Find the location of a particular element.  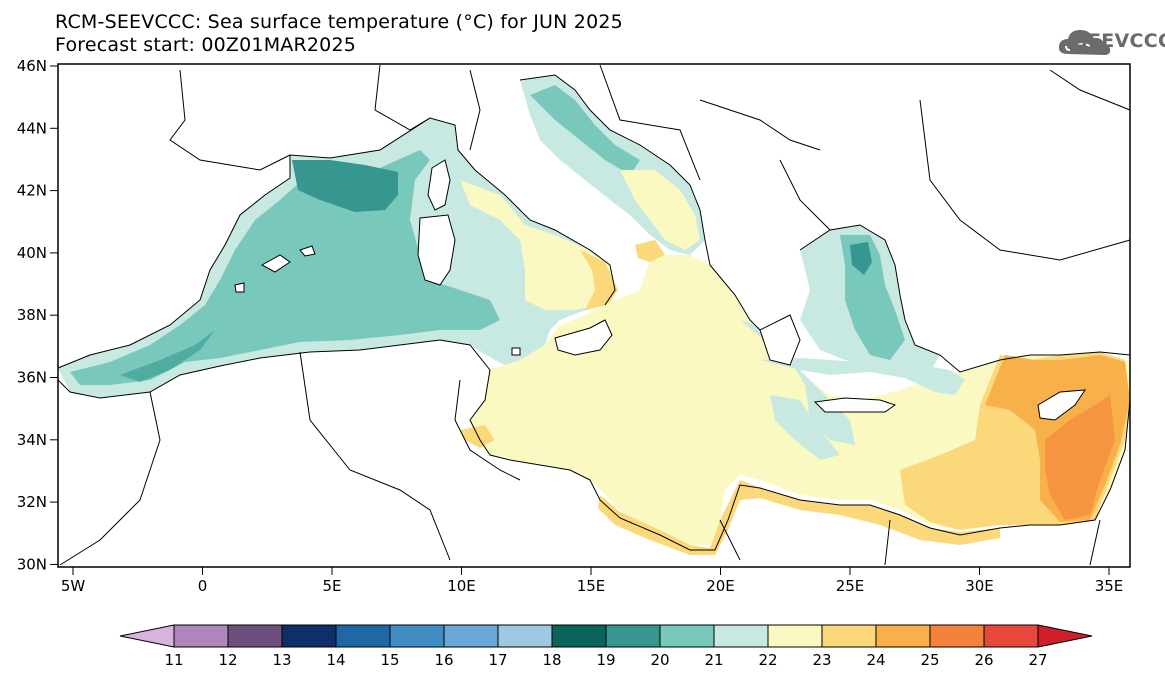

colorbar-label: 15 is located at coordinates (389, 660).